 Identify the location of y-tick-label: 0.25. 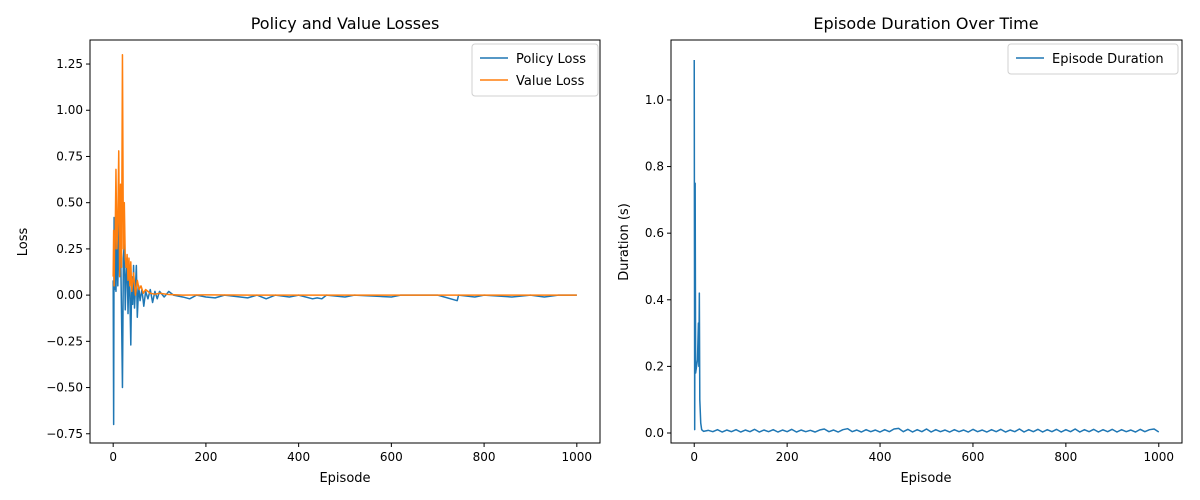
(69, 249).